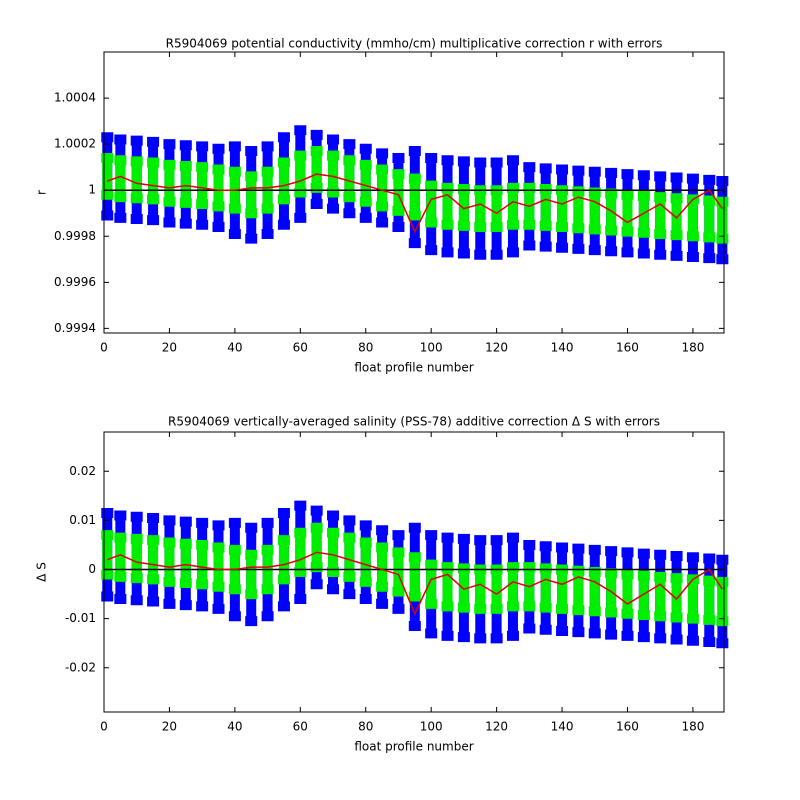  What do you see at coordinates (92, 569) in the screenshot?
I see `y-tick-label: 0` at bounding box center [92, 569].